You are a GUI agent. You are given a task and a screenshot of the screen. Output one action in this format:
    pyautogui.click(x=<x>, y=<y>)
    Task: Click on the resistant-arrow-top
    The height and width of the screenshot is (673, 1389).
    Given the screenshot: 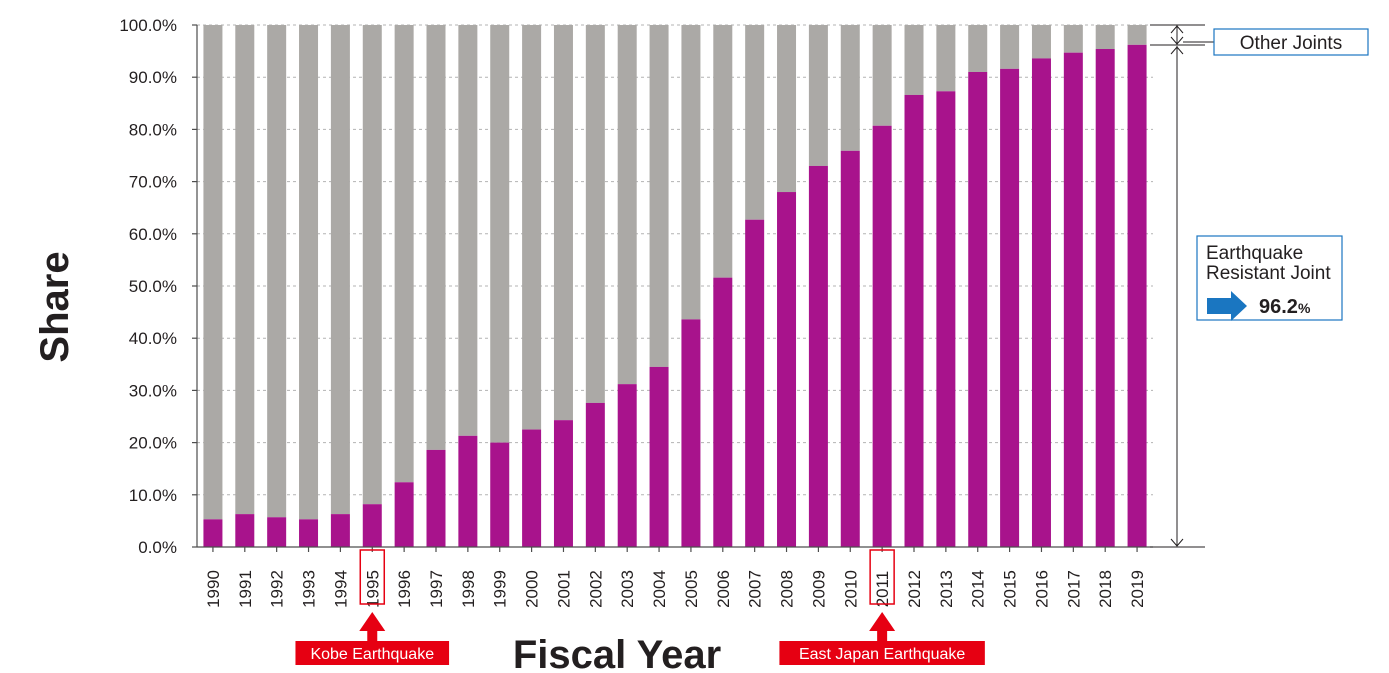 What is the action you would take?
    pyautogui.click(x=1177, y=50)
    